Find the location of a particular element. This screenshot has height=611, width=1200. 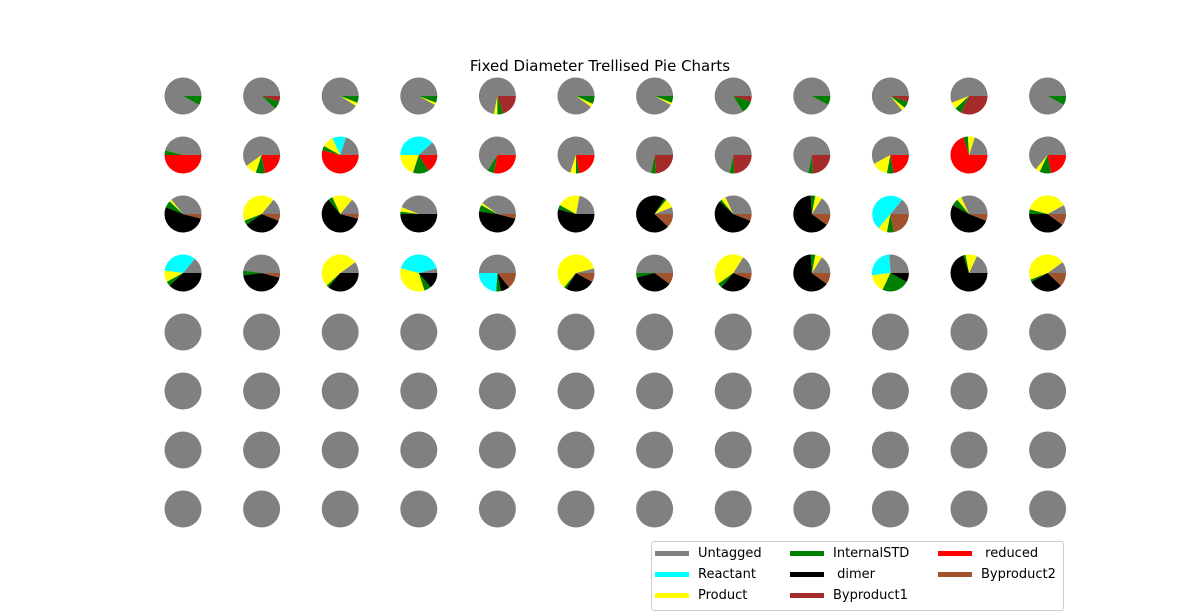

pie-r6-c7 is located at coordinates (655, 391).